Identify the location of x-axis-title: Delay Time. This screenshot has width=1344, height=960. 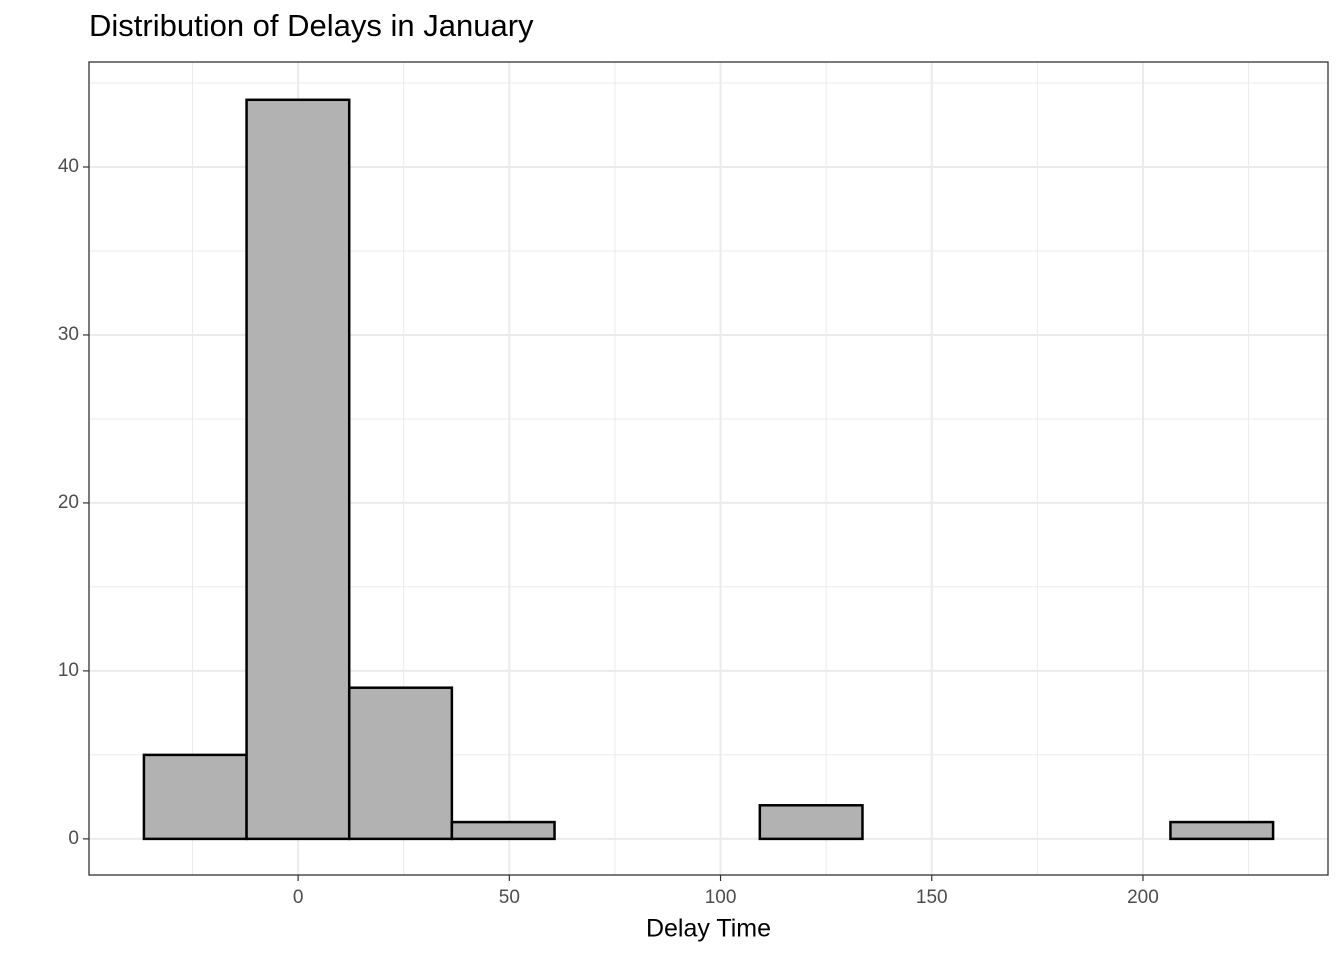
(708, 929).